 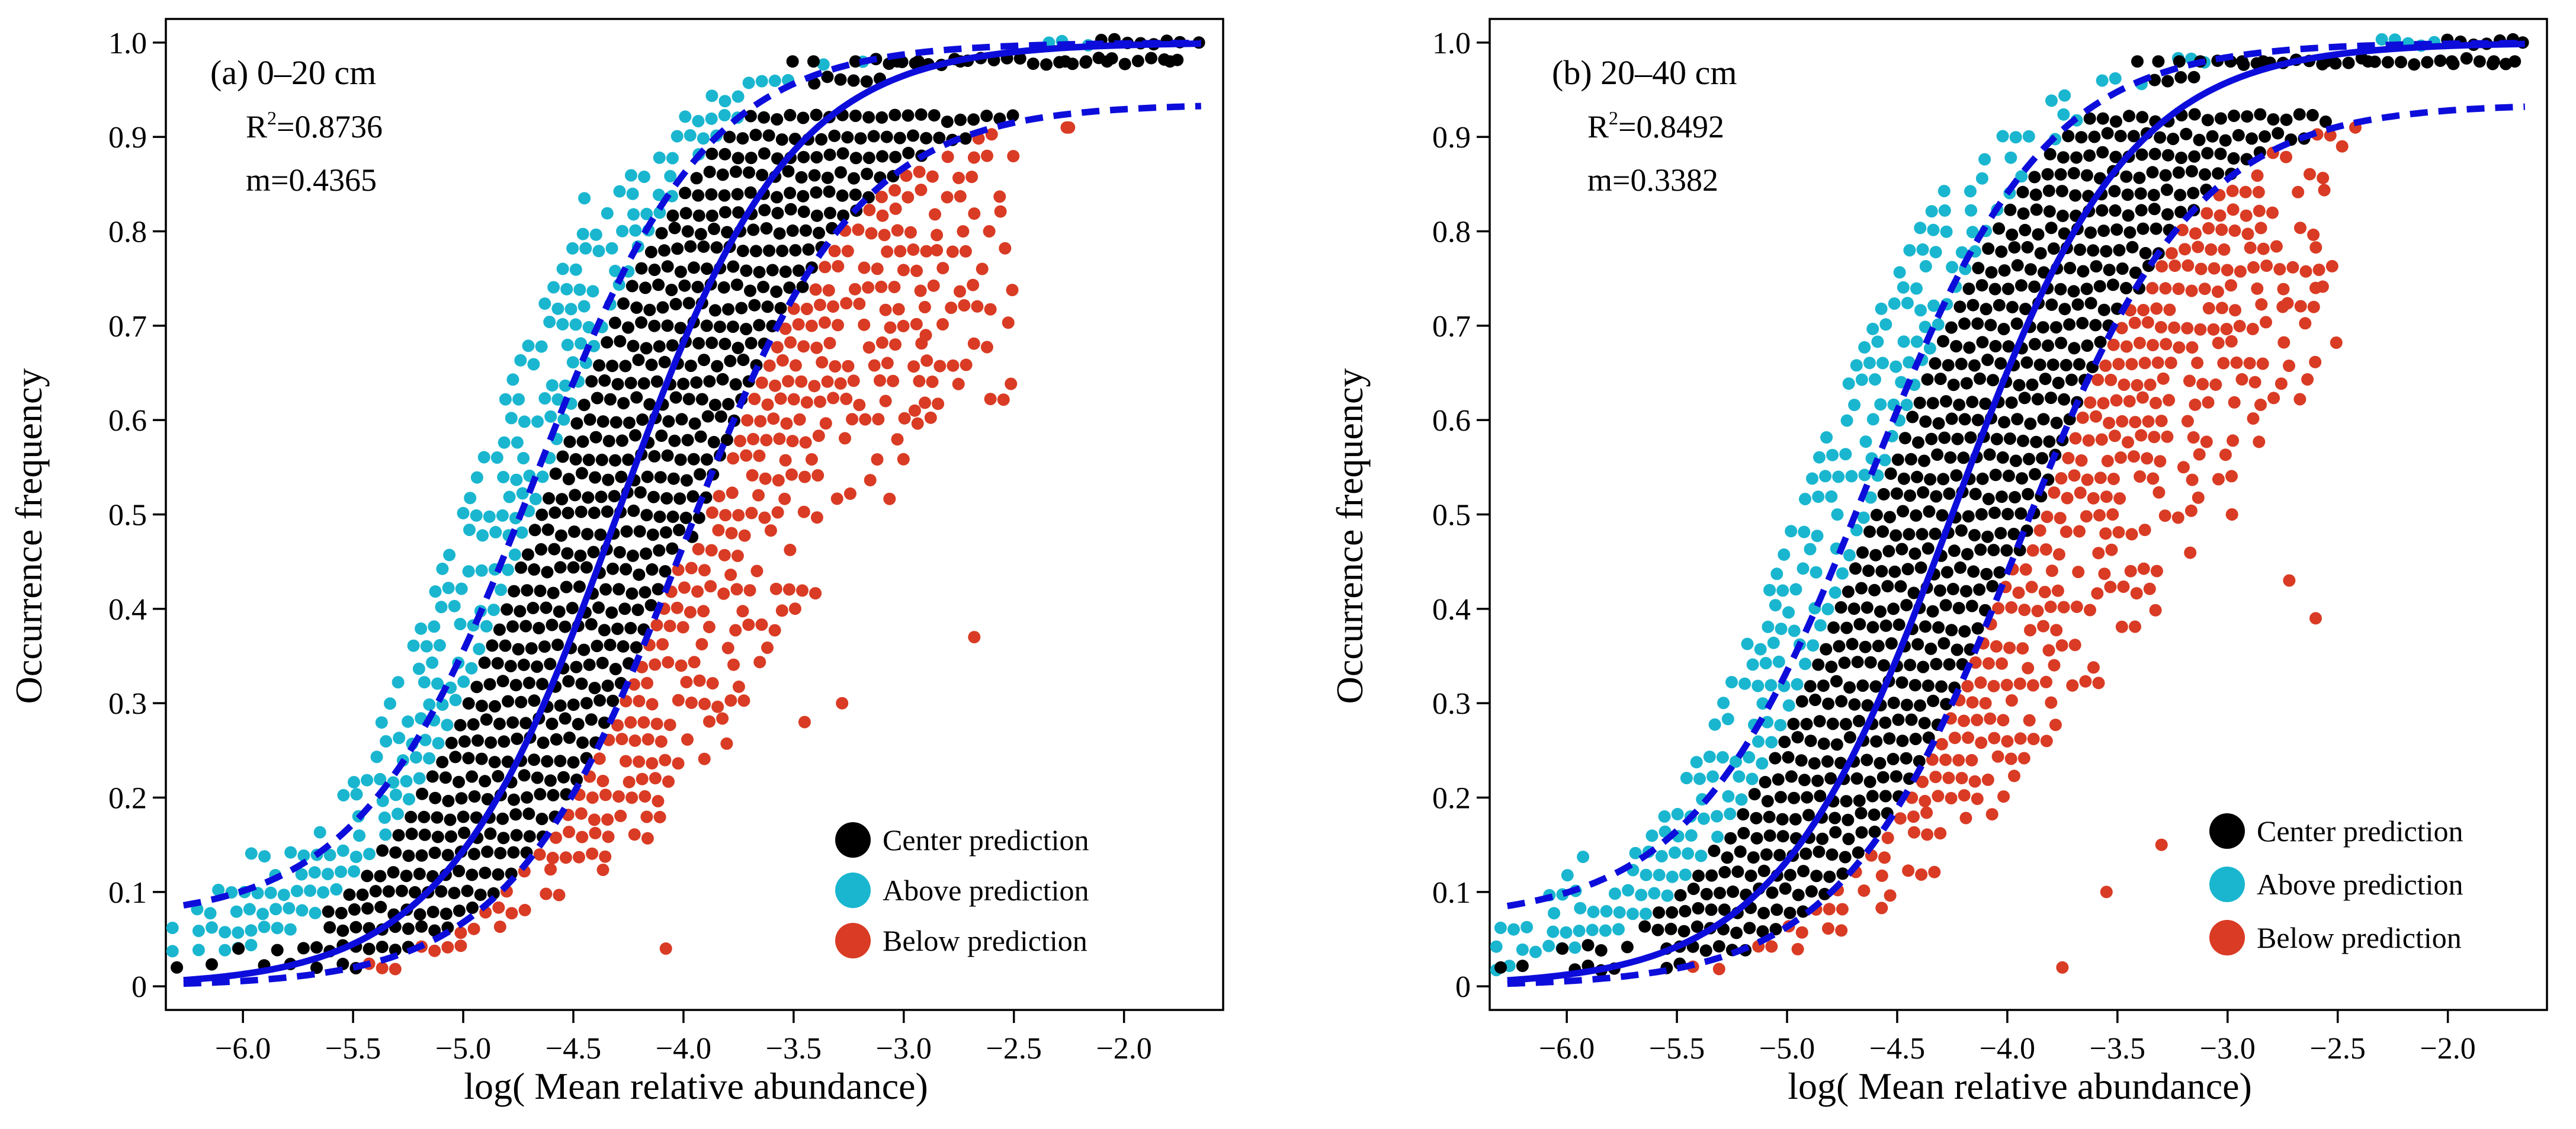 What do you see at coordinates (2228, 1049) in the screenshot?
I see `panel-b-x-tick-label: −3.0` at bounding box center [2228, 1049].